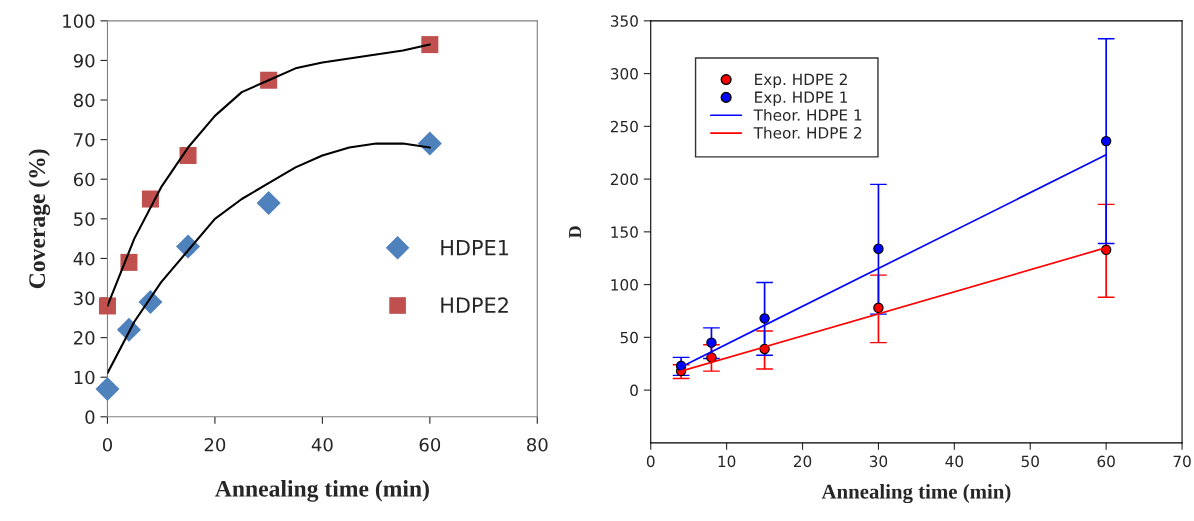  I want to click on y-tick-label: 20, so click(84, 338).